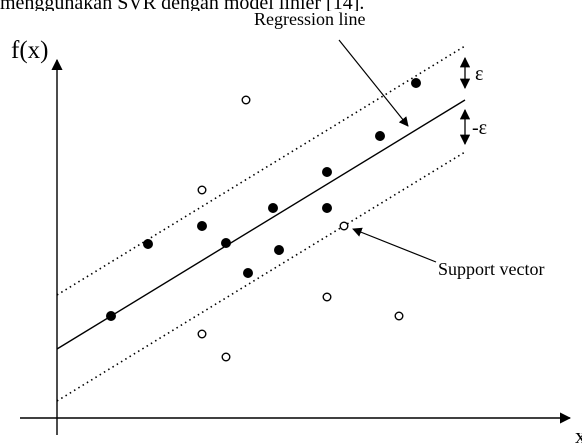 Image resolution: width=582 pixels, height=443 pixels. Describe the element at coordinates (479, 128) in the screenshot. I see `neg-epsilon-label: -ε` at that location.